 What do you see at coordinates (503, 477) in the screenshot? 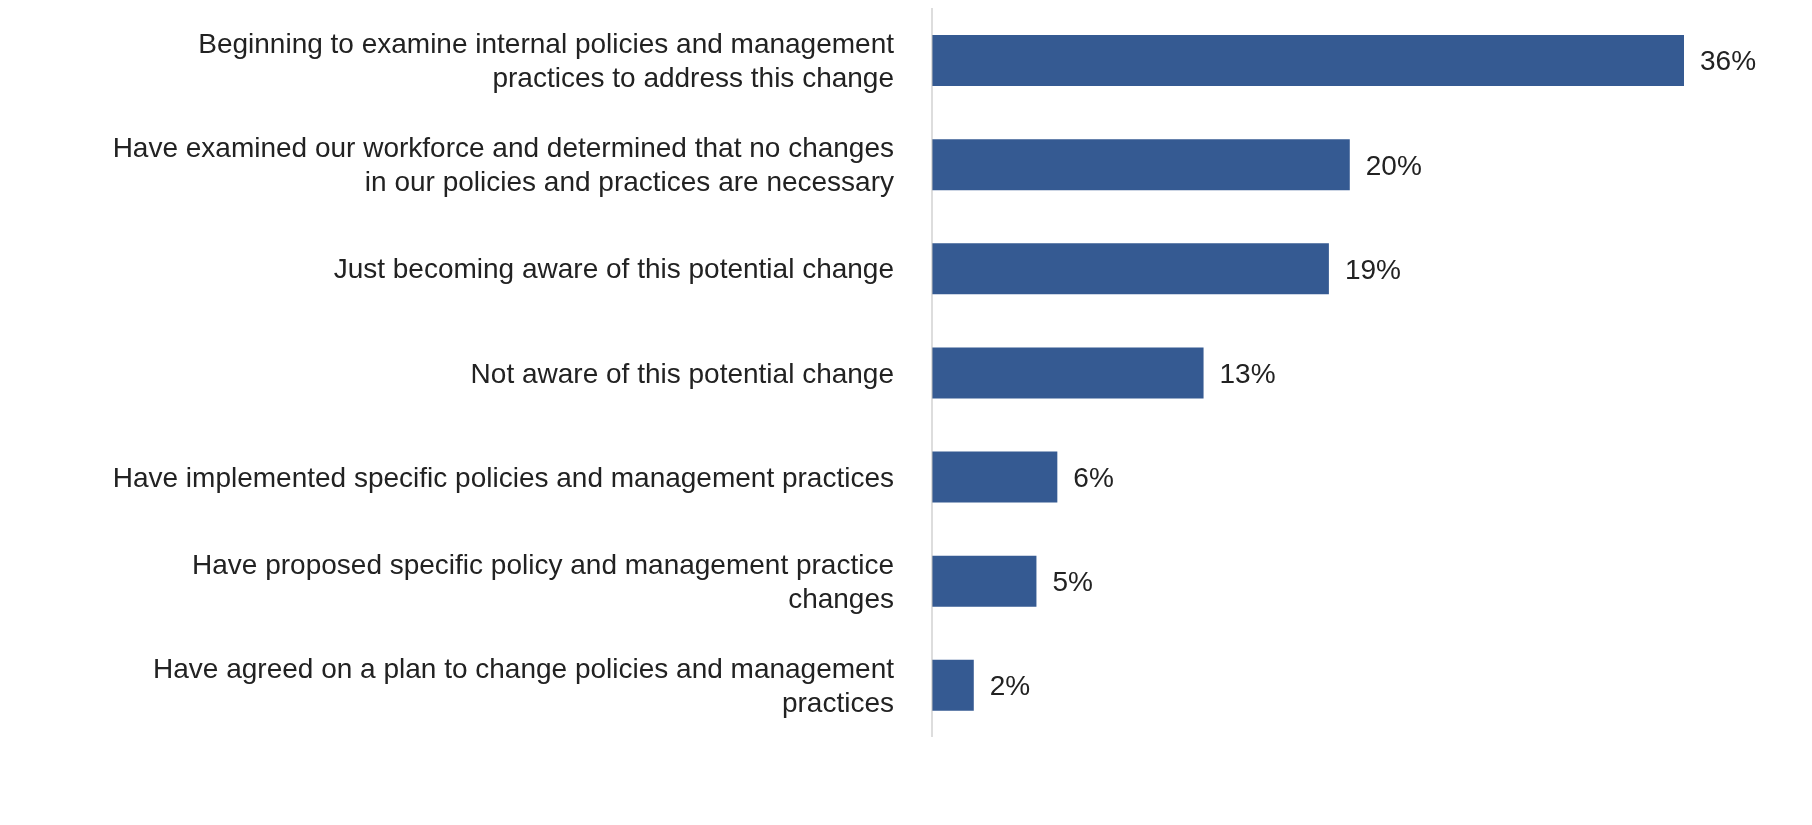
I see `y-tick-label: Have implemented specific policies and management practices` at bounding box center [503, 477].